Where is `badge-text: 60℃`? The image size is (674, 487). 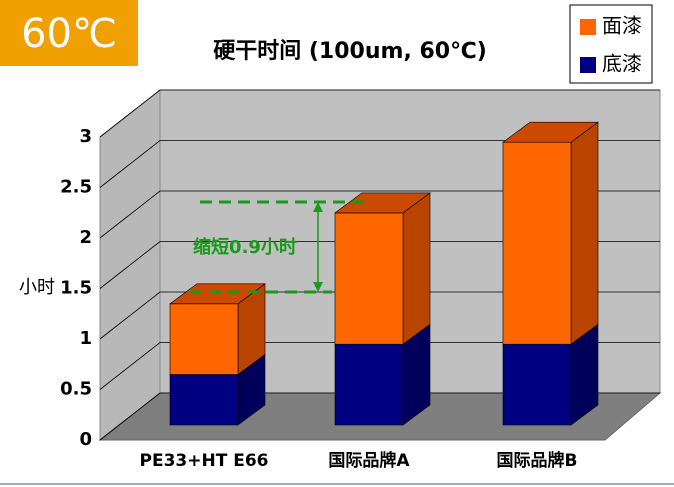
badge-text: 60℃ is located at coordinates (69, 34).